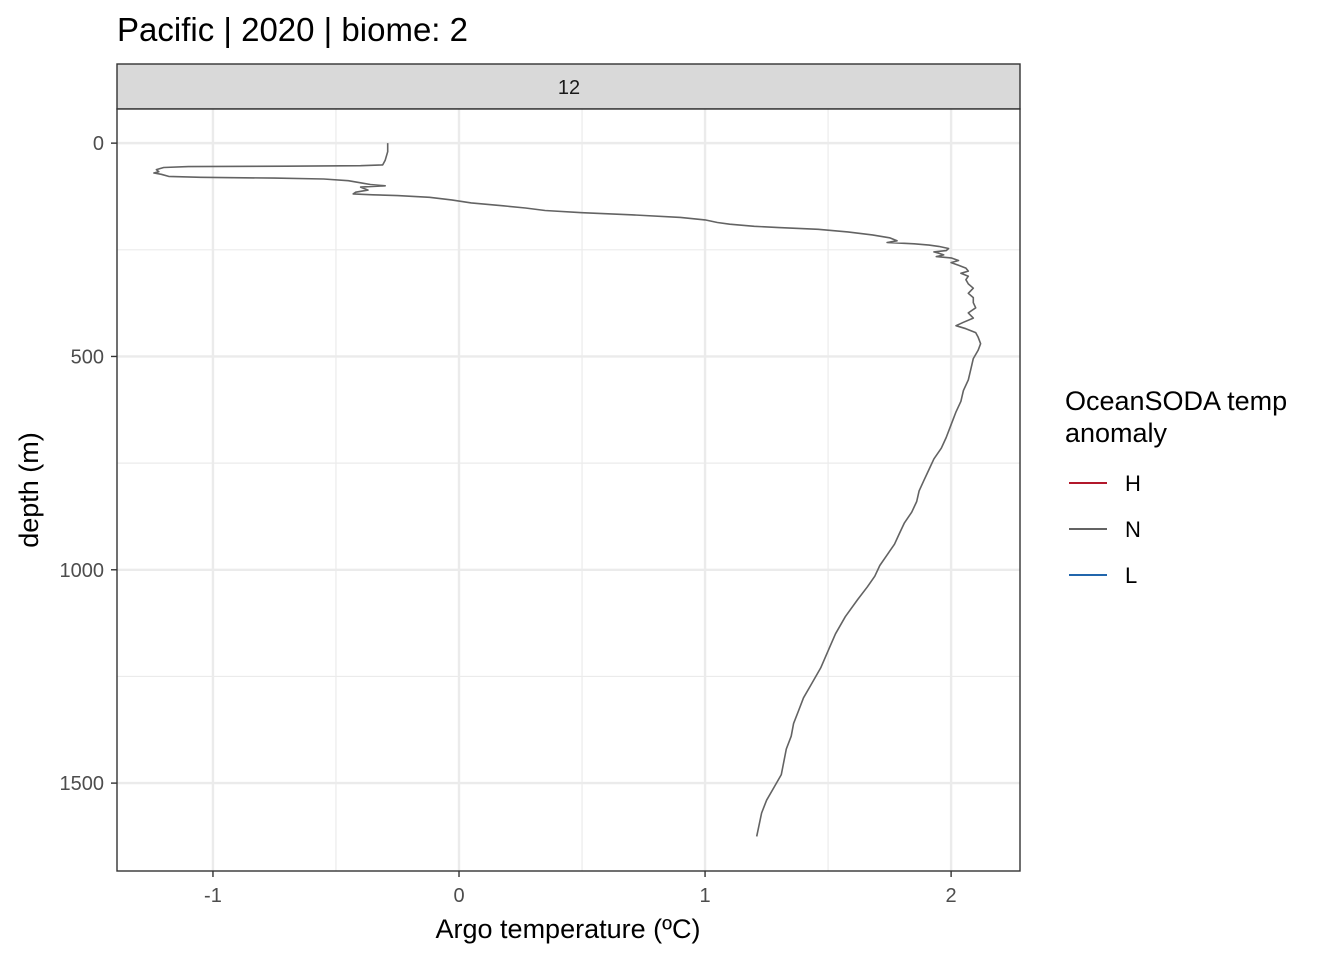 This screenshot has width=1344, height=960. Describe the element at coordinates (213, 896) in the screenshot. I see `x-tick-label: -1` at that location.